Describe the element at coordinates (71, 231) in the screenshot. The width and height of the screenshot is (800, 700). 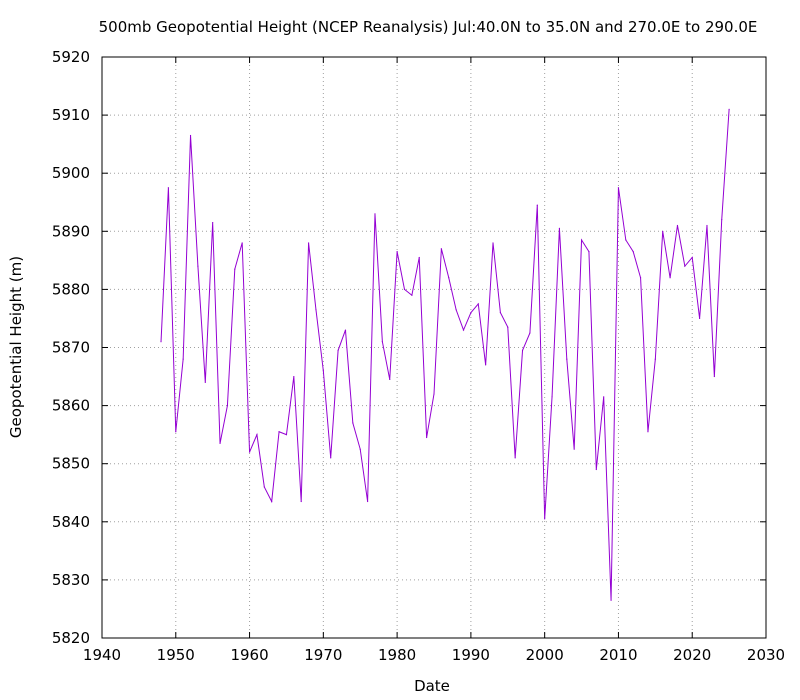
I see `y-tick-label: 5890` at that location.